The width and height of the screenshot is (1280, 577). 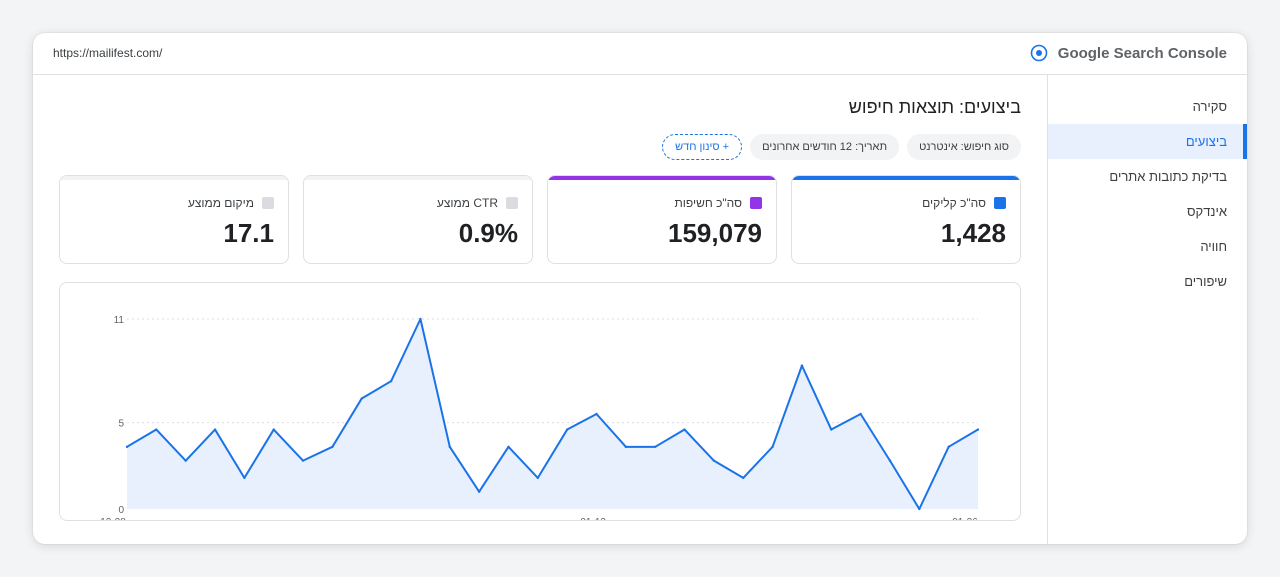 What do you see at coordinates (220, 203) in the screenshot?
I see `metric-label-text: מיקום ממוצע` at bounding box center [220, 203].